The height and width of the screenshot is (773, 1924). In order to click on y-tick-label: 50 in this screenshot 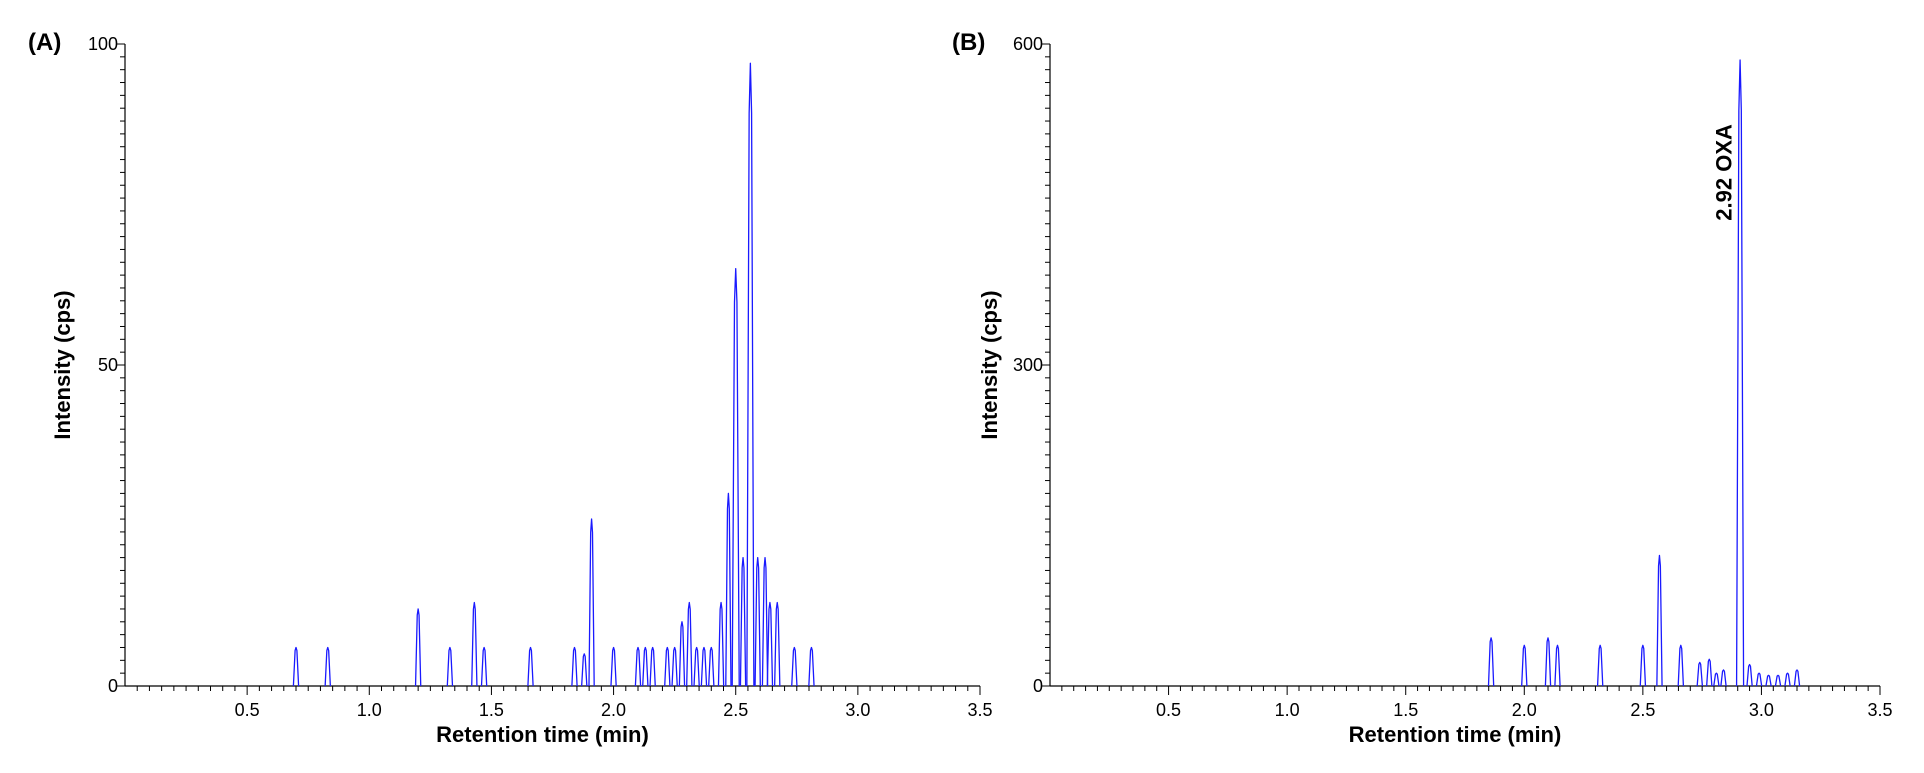, I will do `click(108, 365)`.